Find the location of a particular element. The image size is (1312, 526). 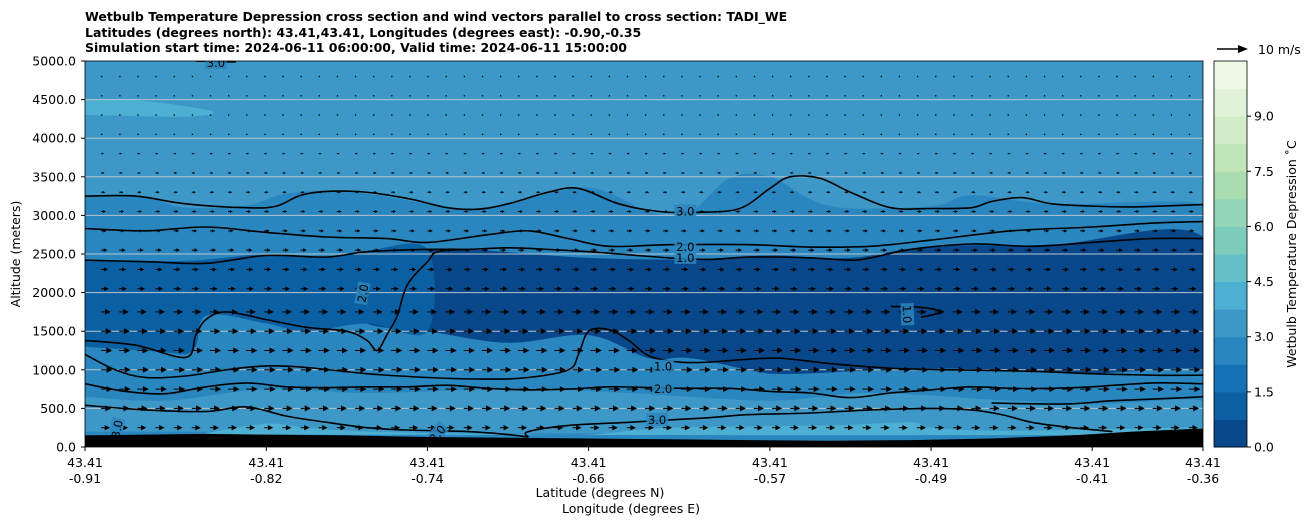

colorbar-segment is located at coordinates (1230, 295).